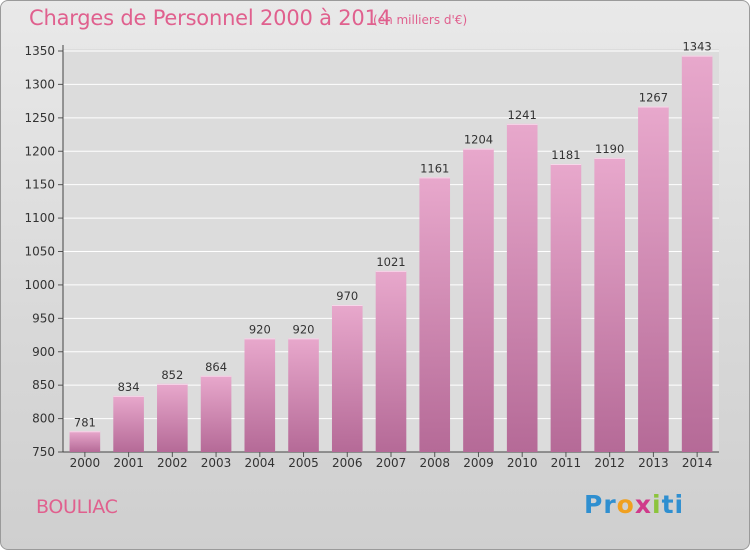  Describe the element at coordinates (43, 452) in the screenshot. I see `y-tick-label: 750` at that location.